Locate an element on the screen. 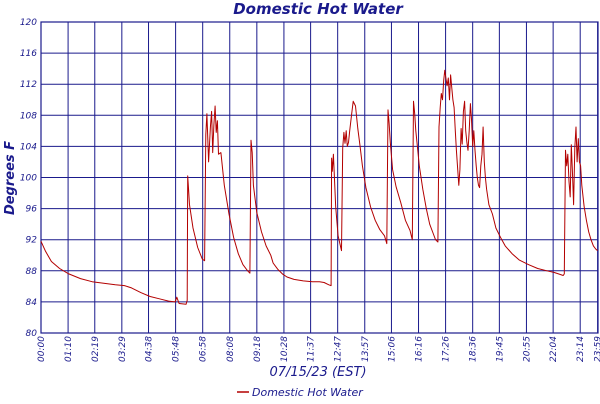 The height and width of the screenshot is (404, 600). y-tick-label: 84 is located at coordinates (32, 303).